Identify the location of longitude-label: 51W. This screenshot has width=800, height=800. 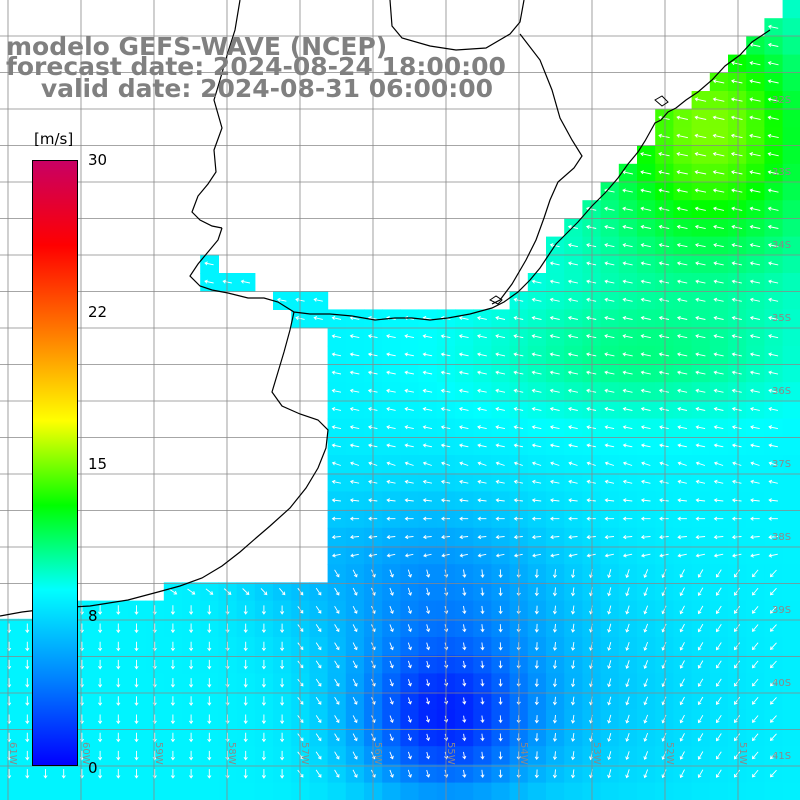
(742, 753).